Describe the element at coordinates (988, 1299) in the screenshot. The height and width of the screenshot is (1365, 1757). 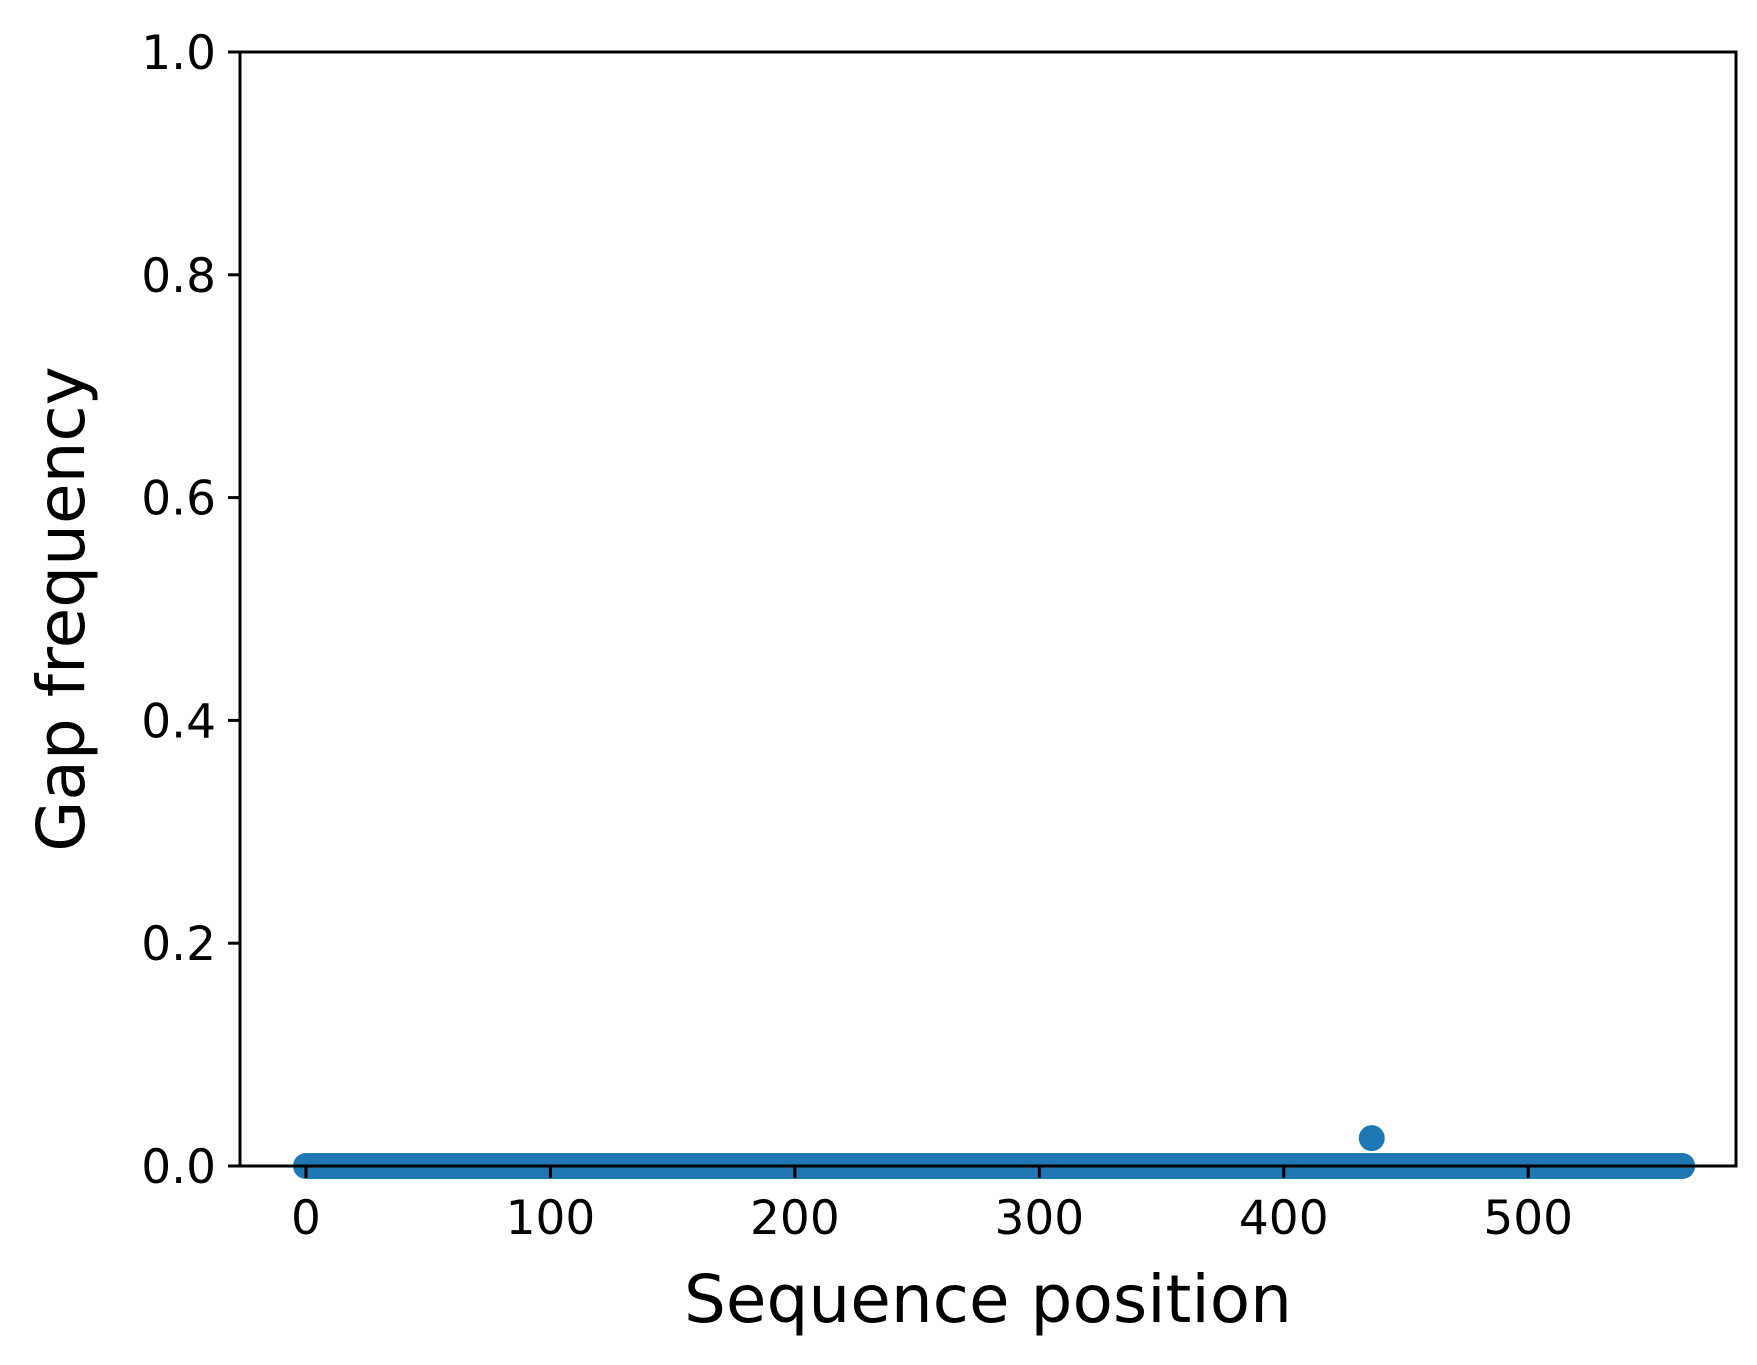
I see `x-axis-label: Sequence position` at that location.